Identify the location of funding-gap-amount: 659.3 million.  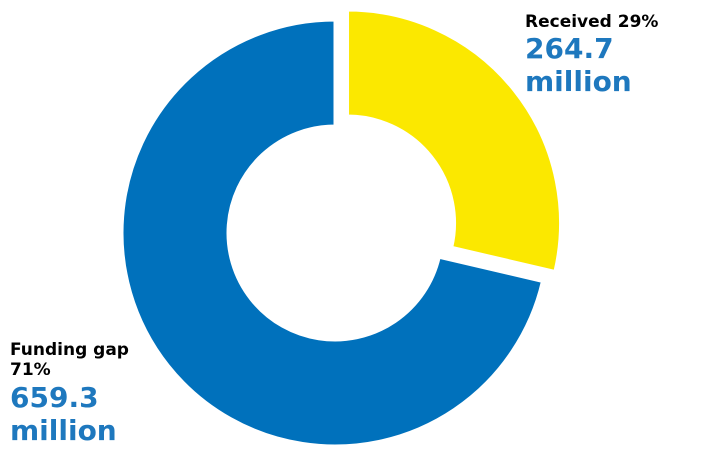
(92, 414).